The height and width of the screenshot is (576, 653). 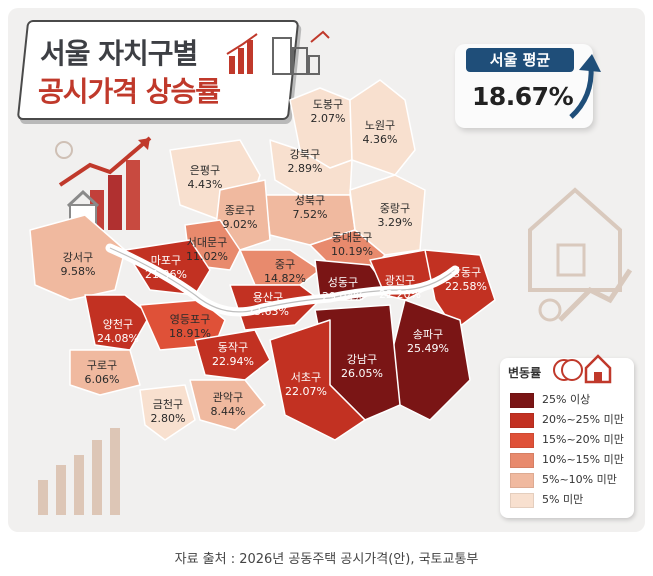 I want to click on district-value: 9.58%, so click(x=78, y=271).